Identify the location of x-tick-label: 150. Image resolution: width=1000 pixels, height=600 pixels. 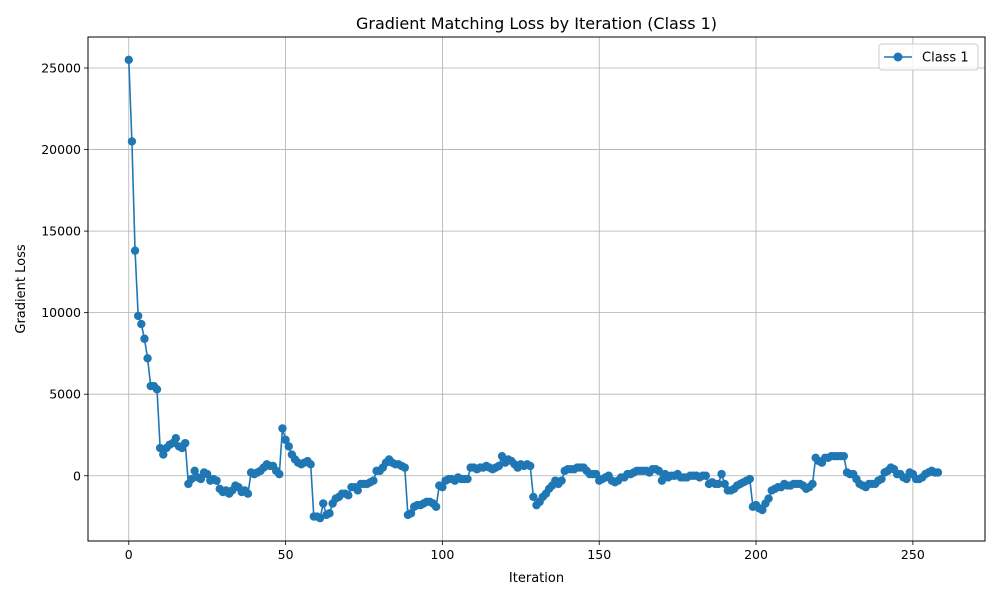
(599, 554).